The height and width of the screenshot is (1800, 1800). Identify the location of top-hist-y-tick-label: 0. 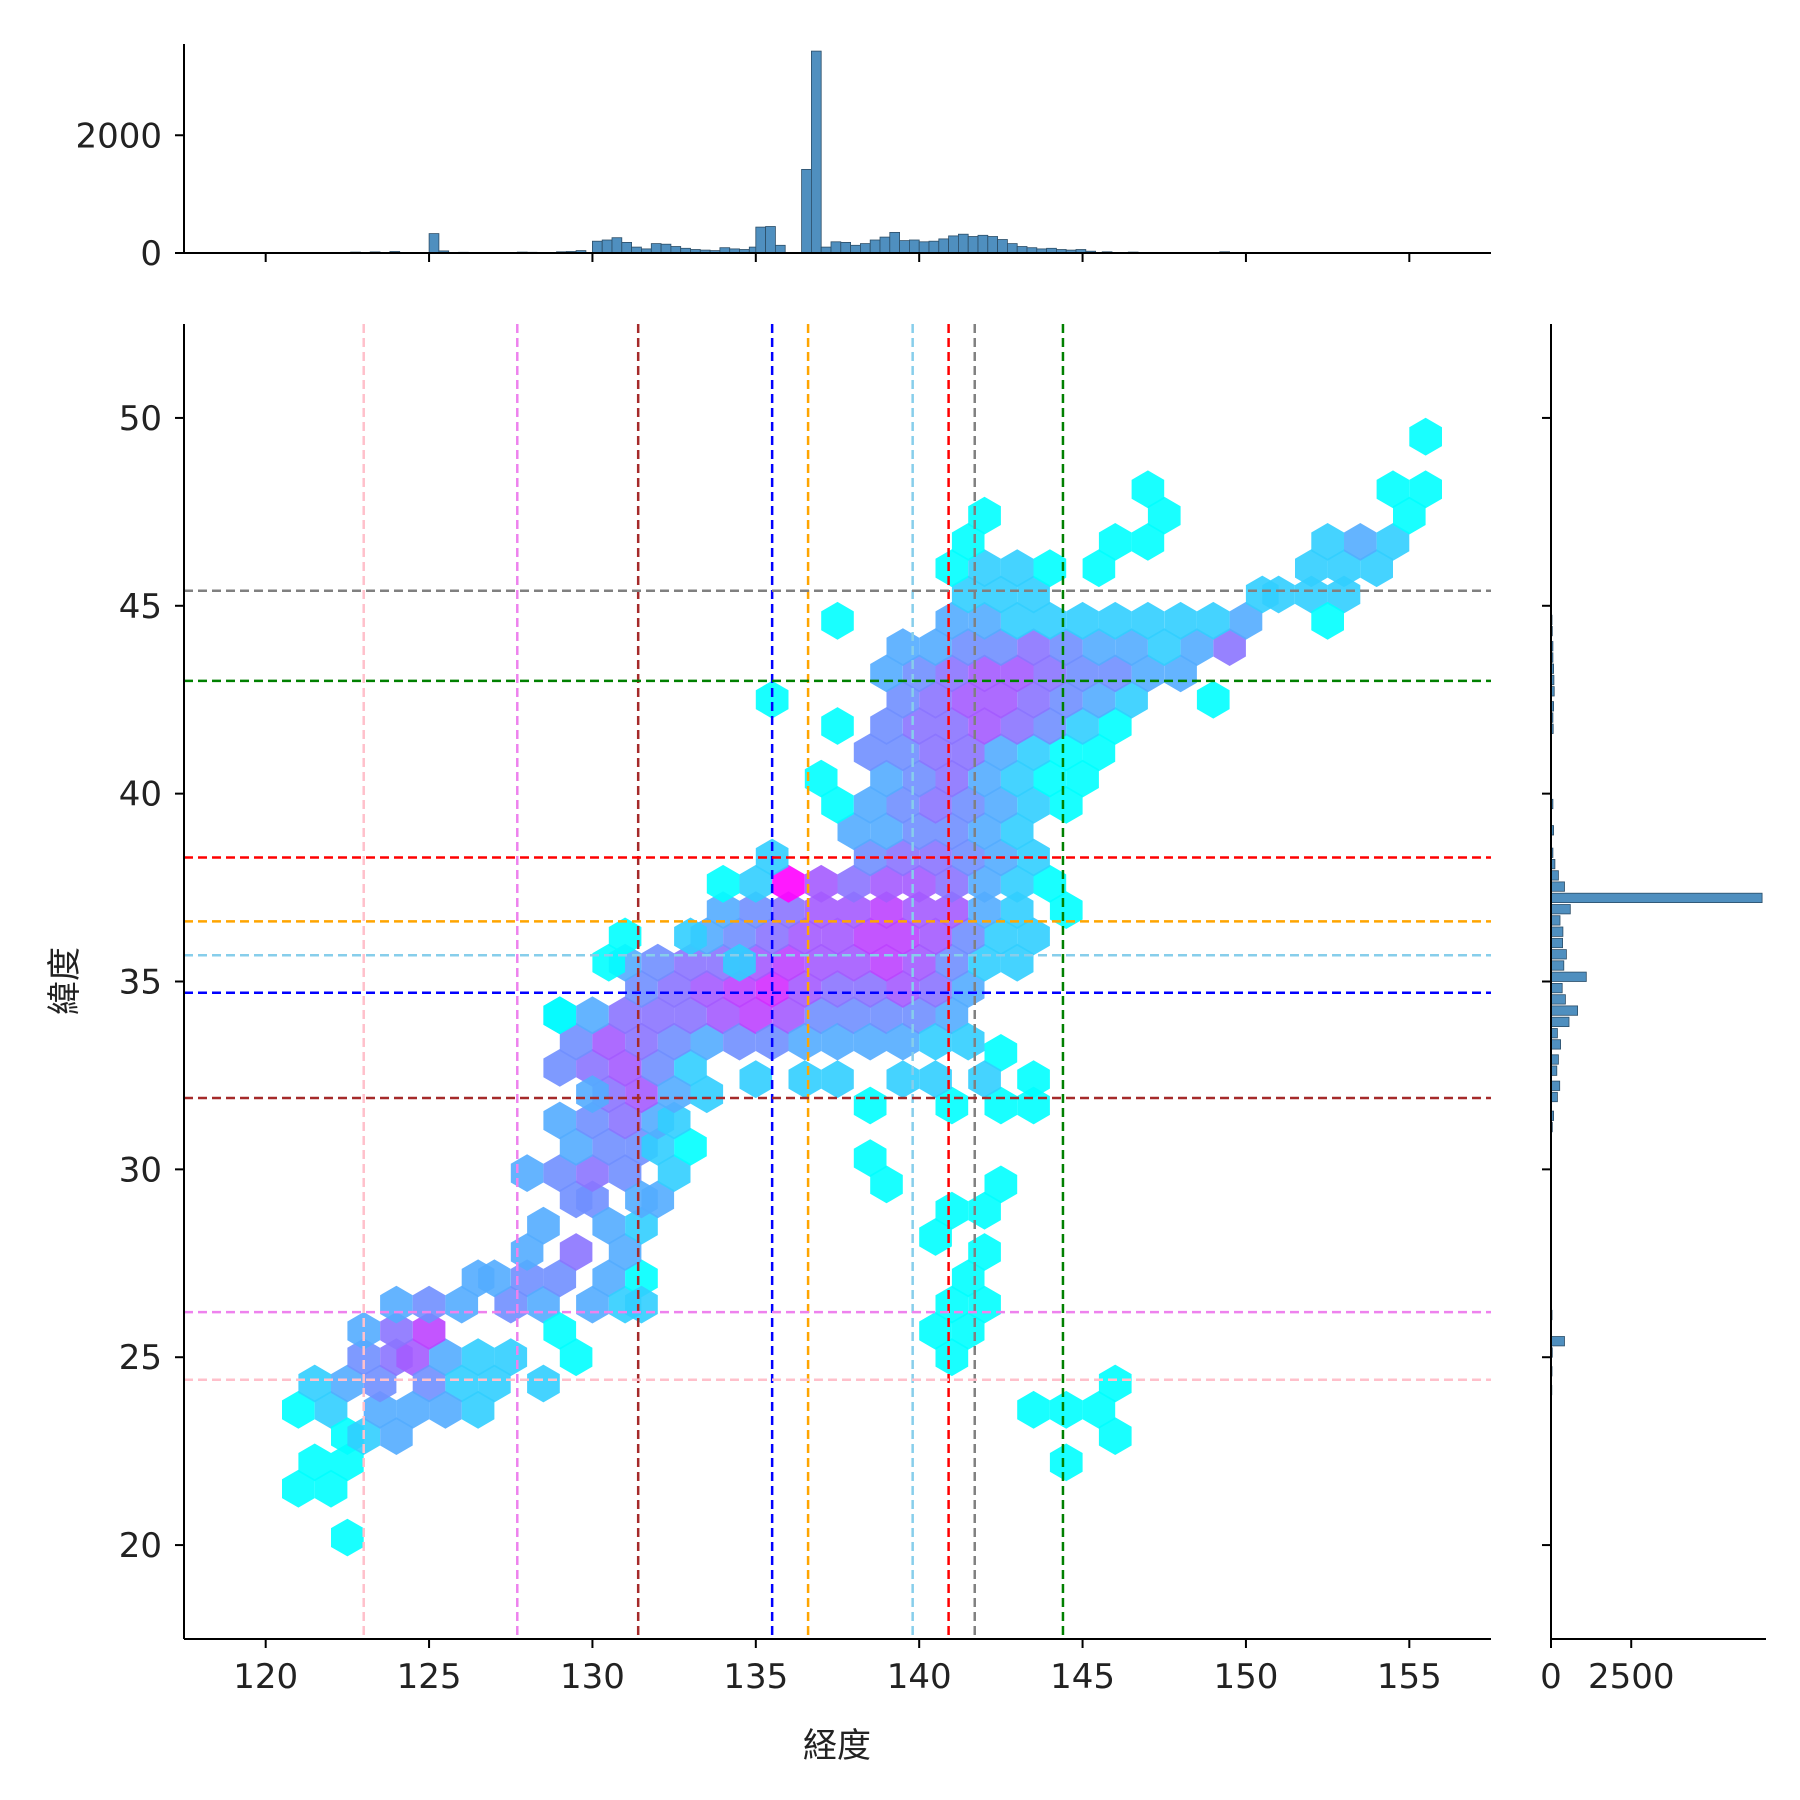
(151, 254).